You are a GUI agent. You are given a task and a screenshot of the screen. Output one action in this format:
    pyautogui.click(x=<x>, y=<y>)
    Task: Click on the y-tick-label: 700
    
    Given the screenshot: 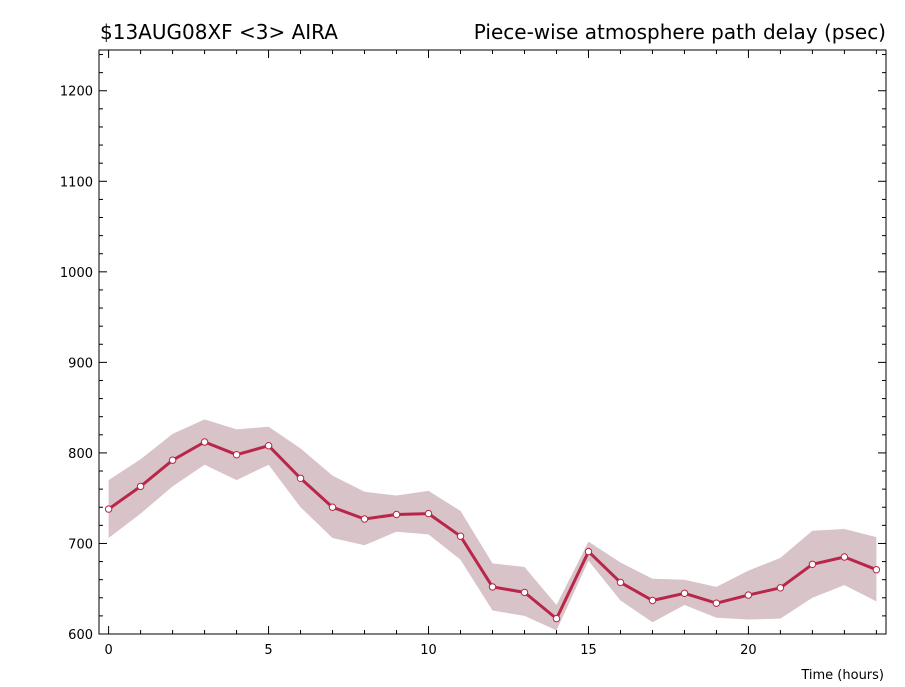 What is the action you would take?
    pyautogui.click(x=80, y=544)
    